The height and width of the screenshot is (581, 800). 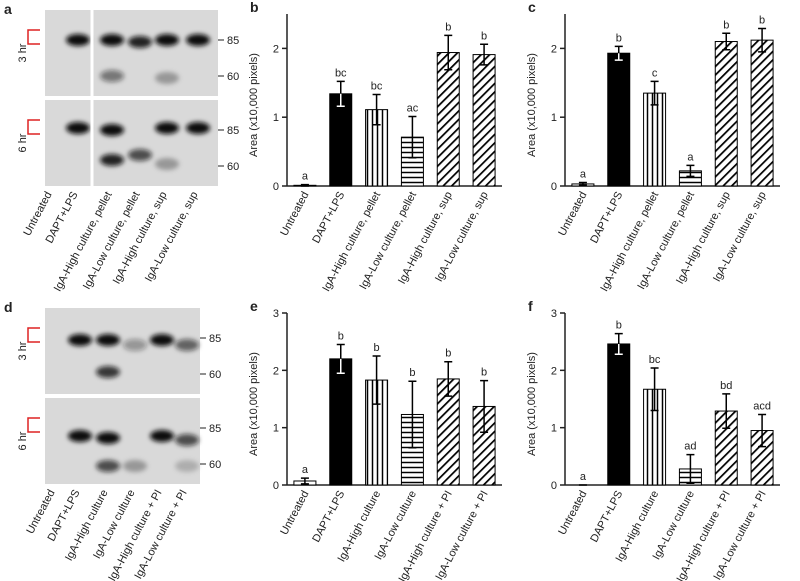 What do you see at coordinates (33, 37) in the screenshot?
I see `bracket` at bounding box center [33, 37].